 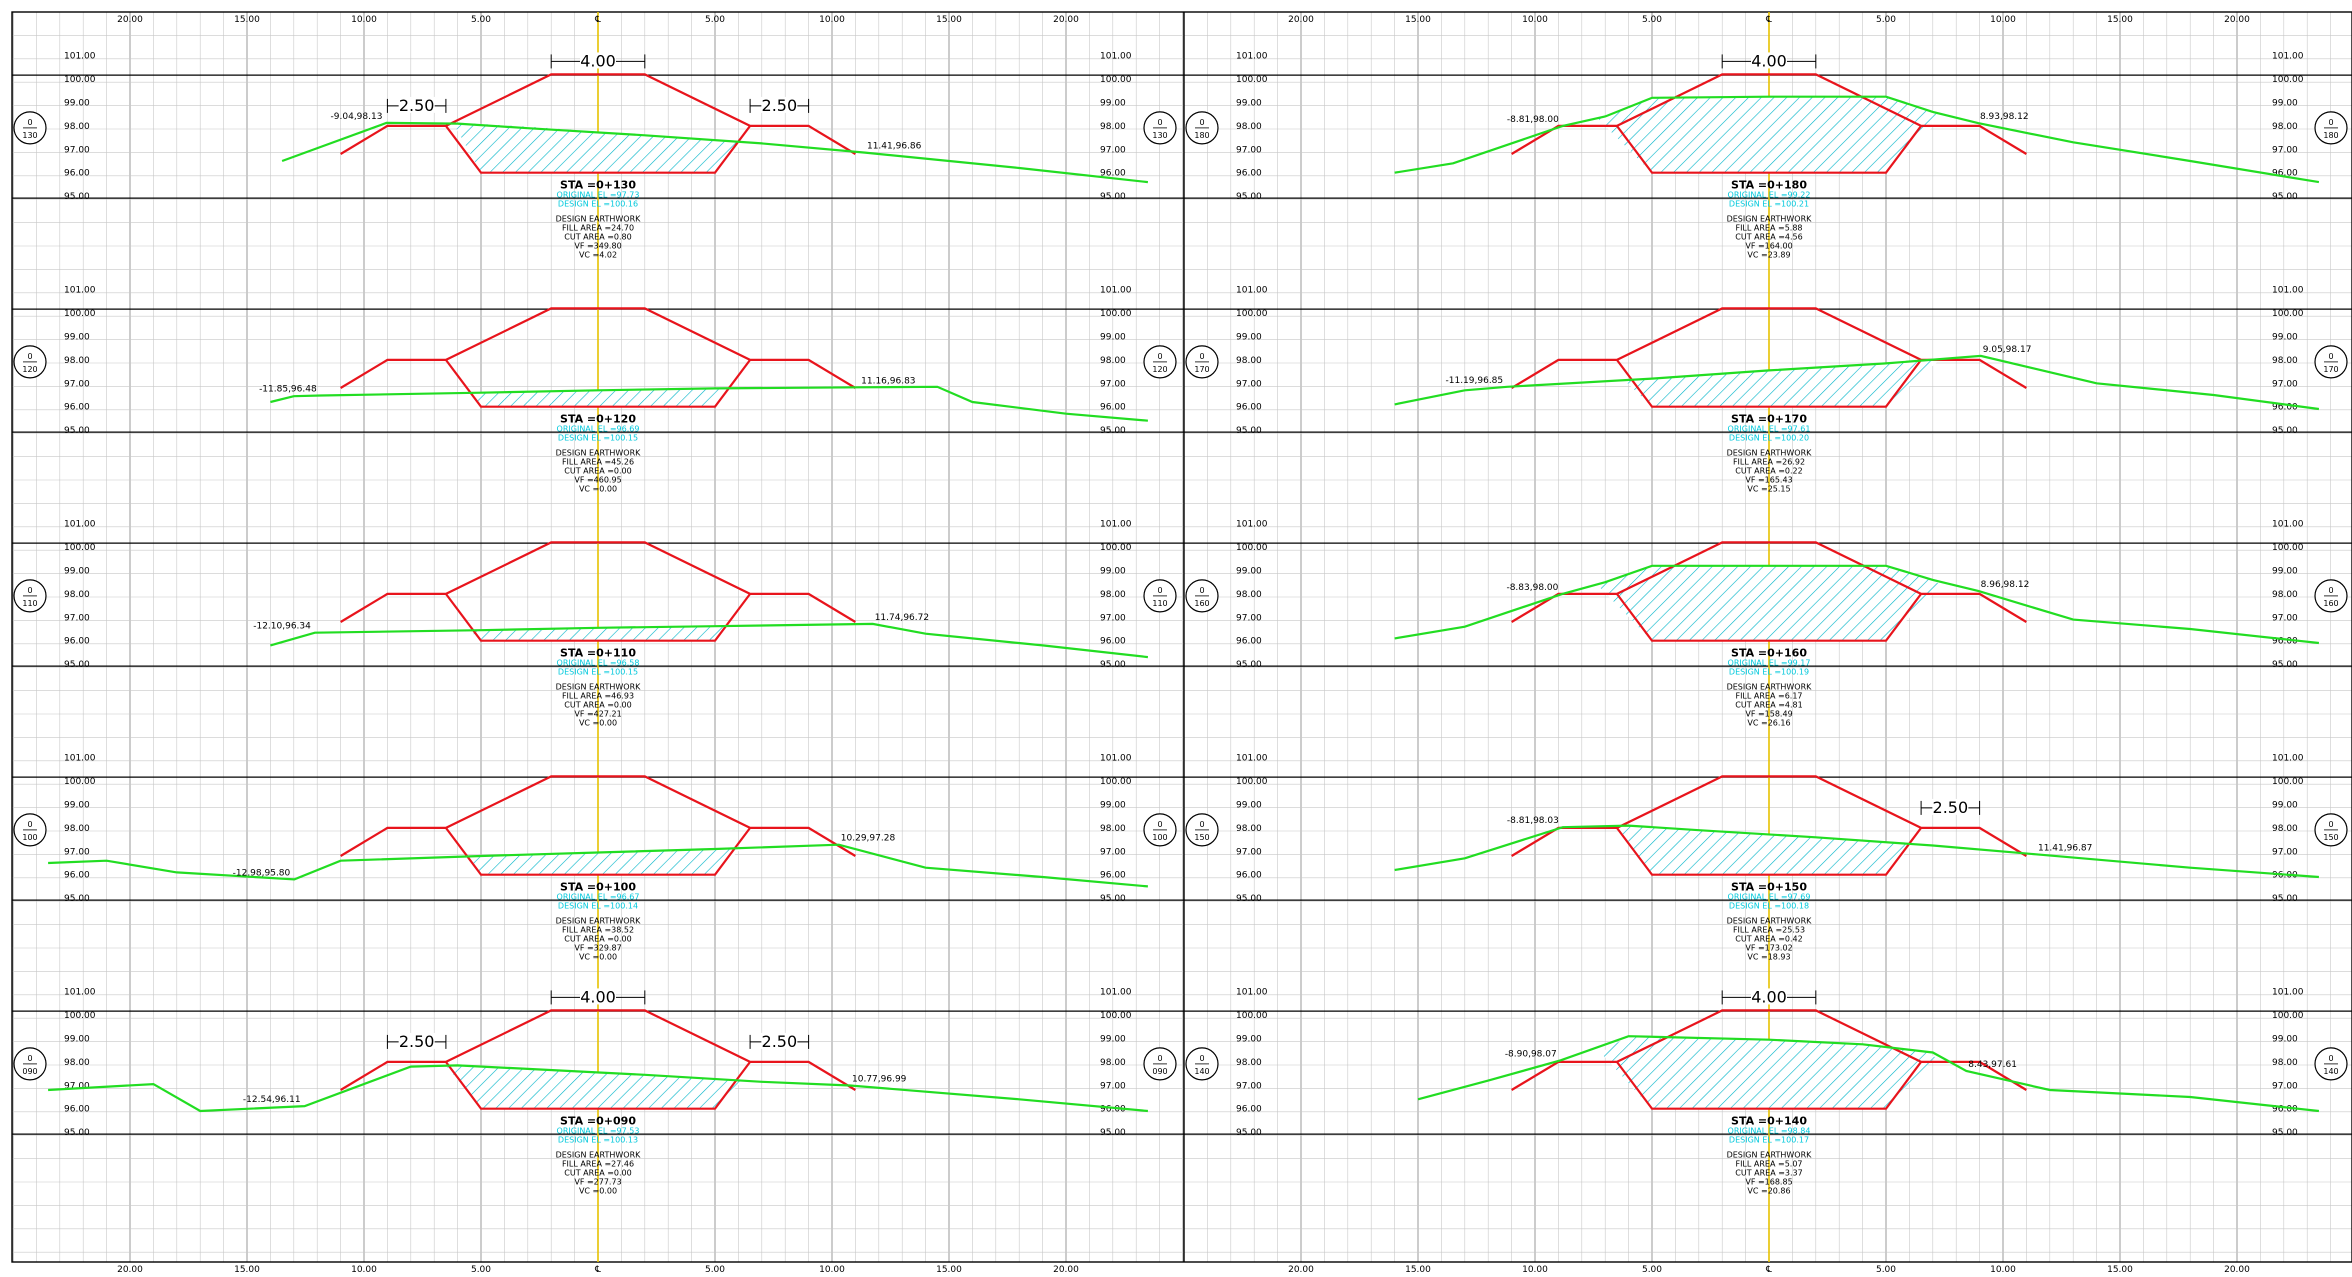 I want to click on station-label: STA =0+160, so click(x=1769, y=653).